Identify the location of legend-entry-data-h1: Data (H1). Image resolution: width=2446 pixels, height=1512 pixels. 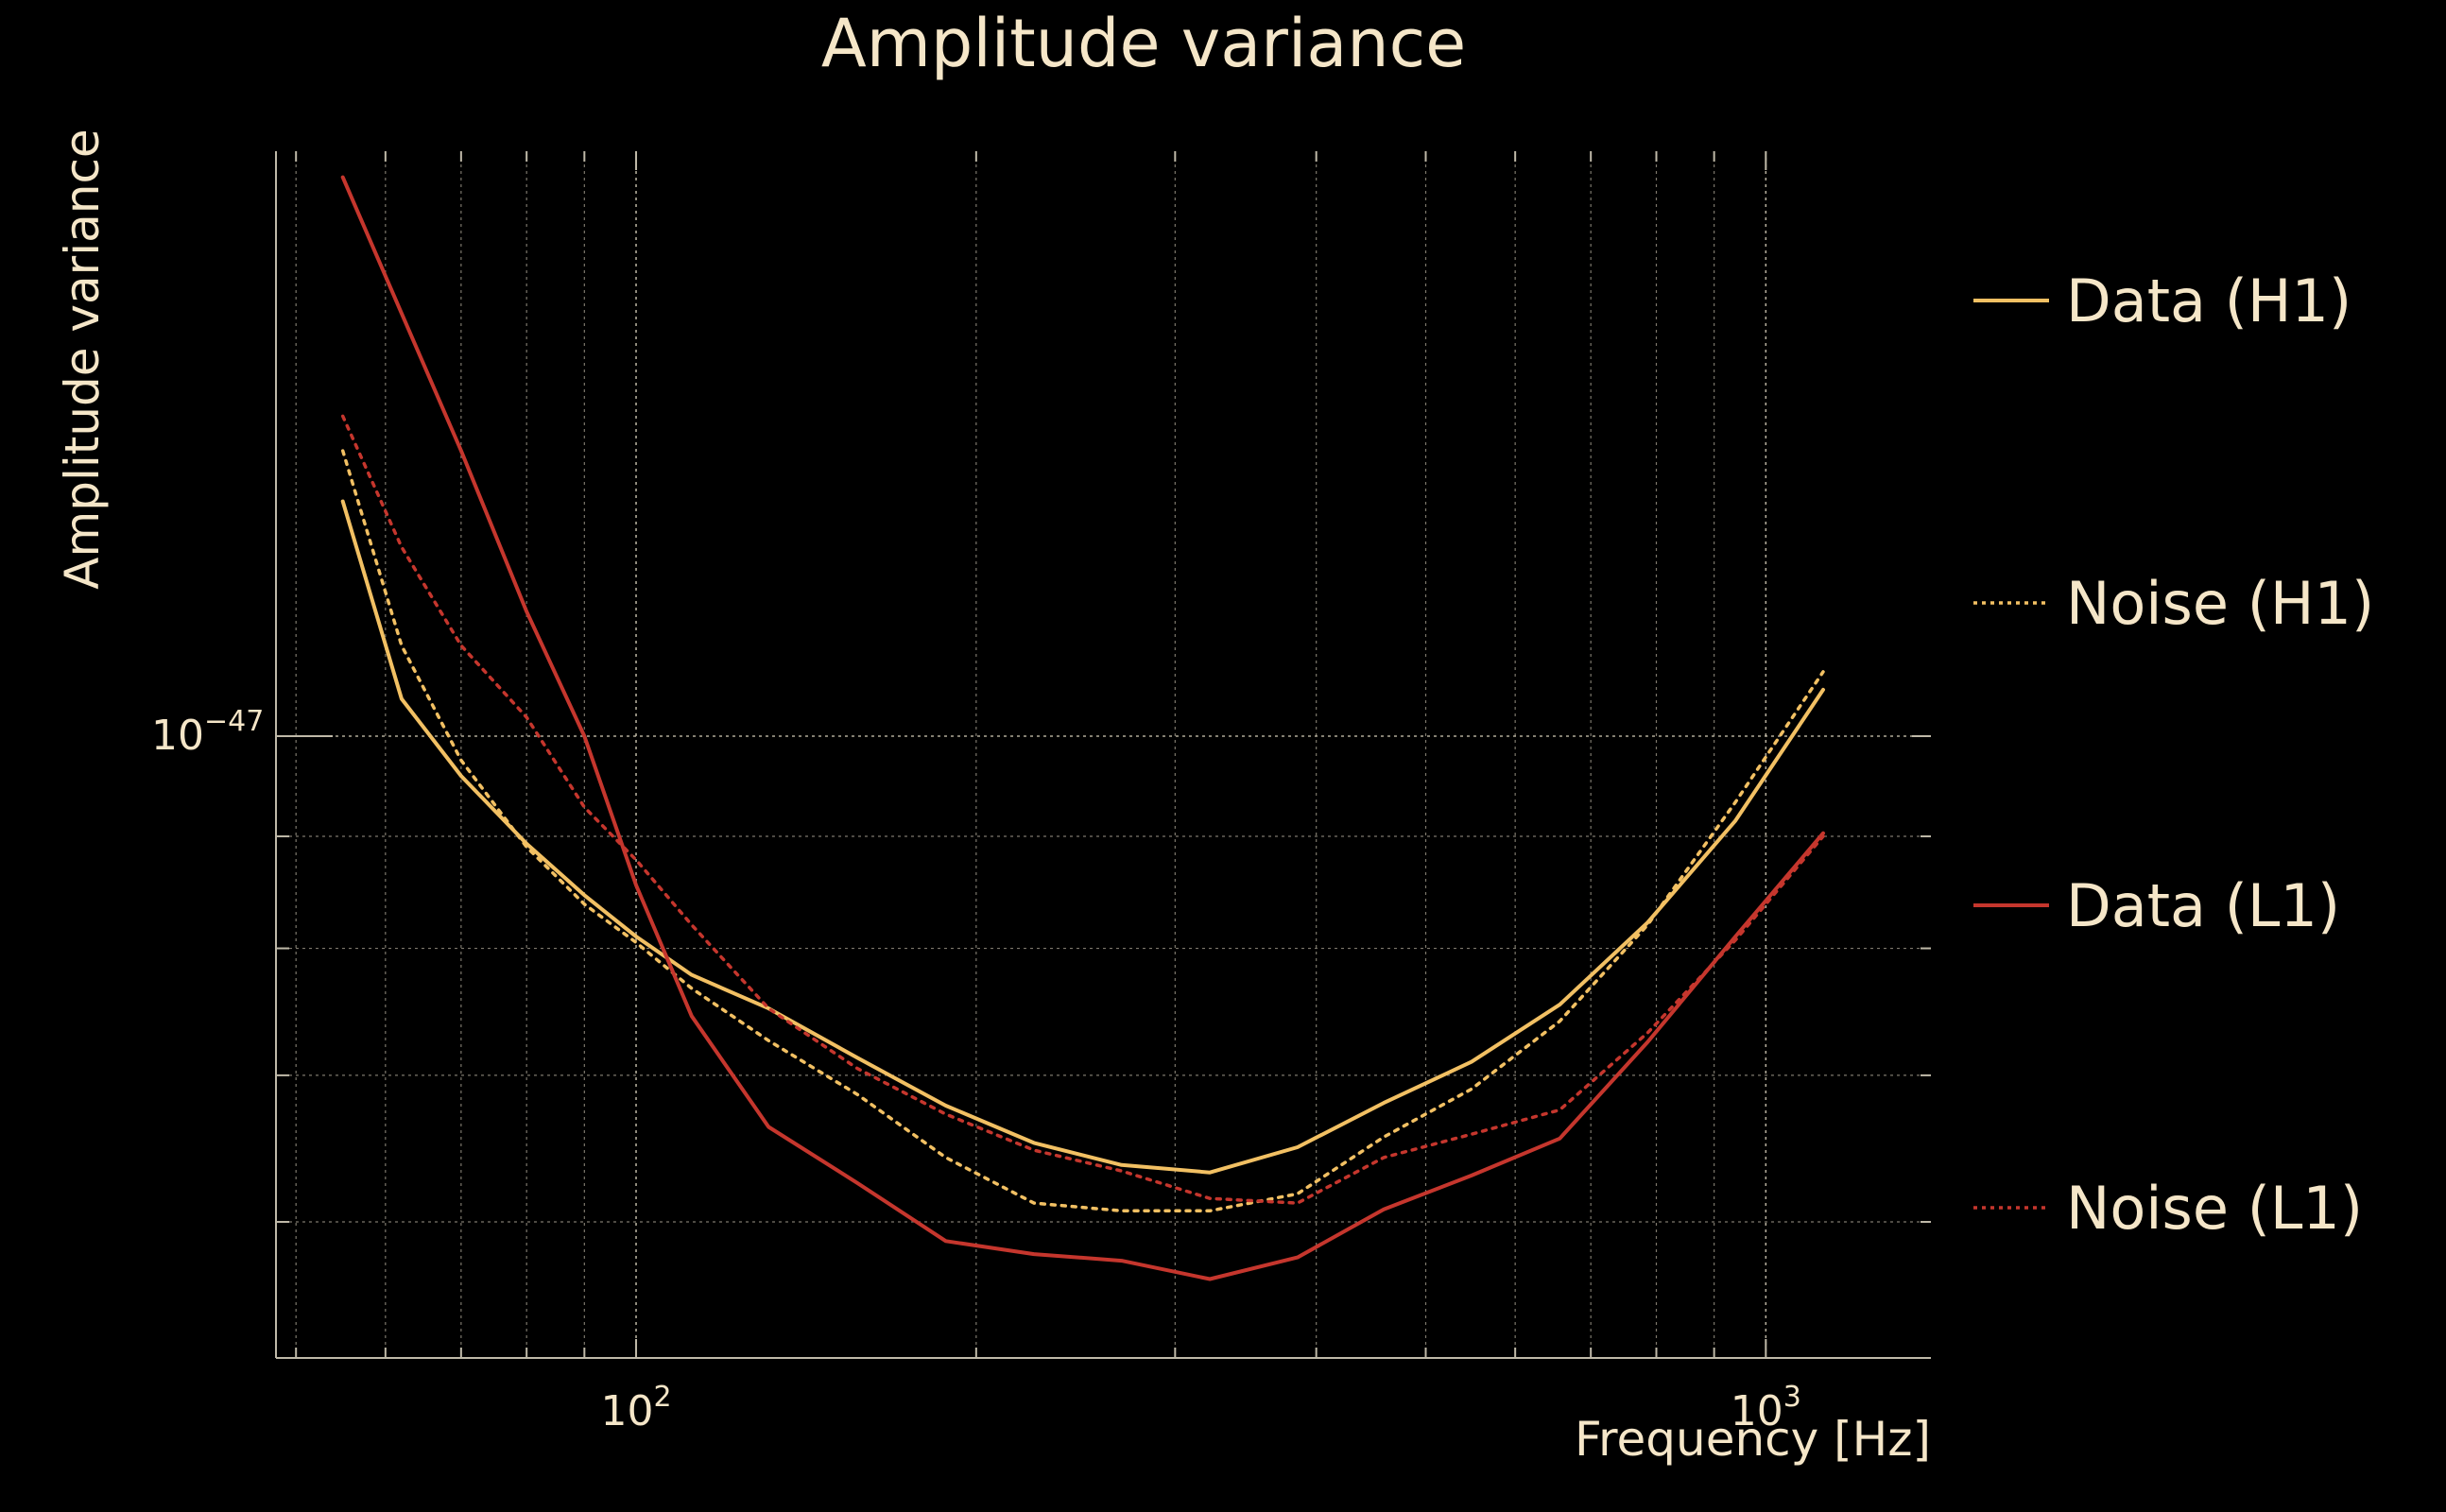
(2162, 300).